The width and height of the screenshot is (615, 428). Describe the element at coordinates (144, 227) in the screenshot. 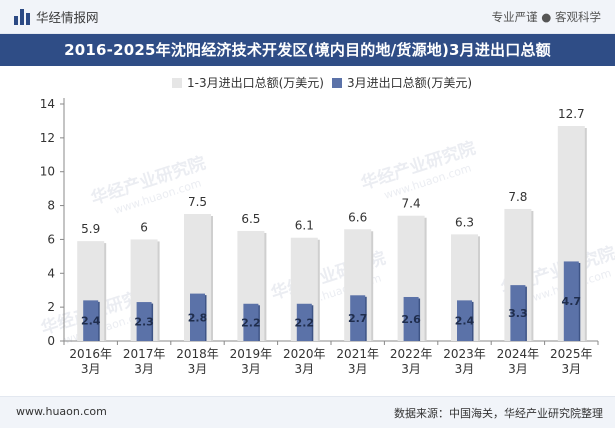

I see `data-label-series1: 6` at that location.